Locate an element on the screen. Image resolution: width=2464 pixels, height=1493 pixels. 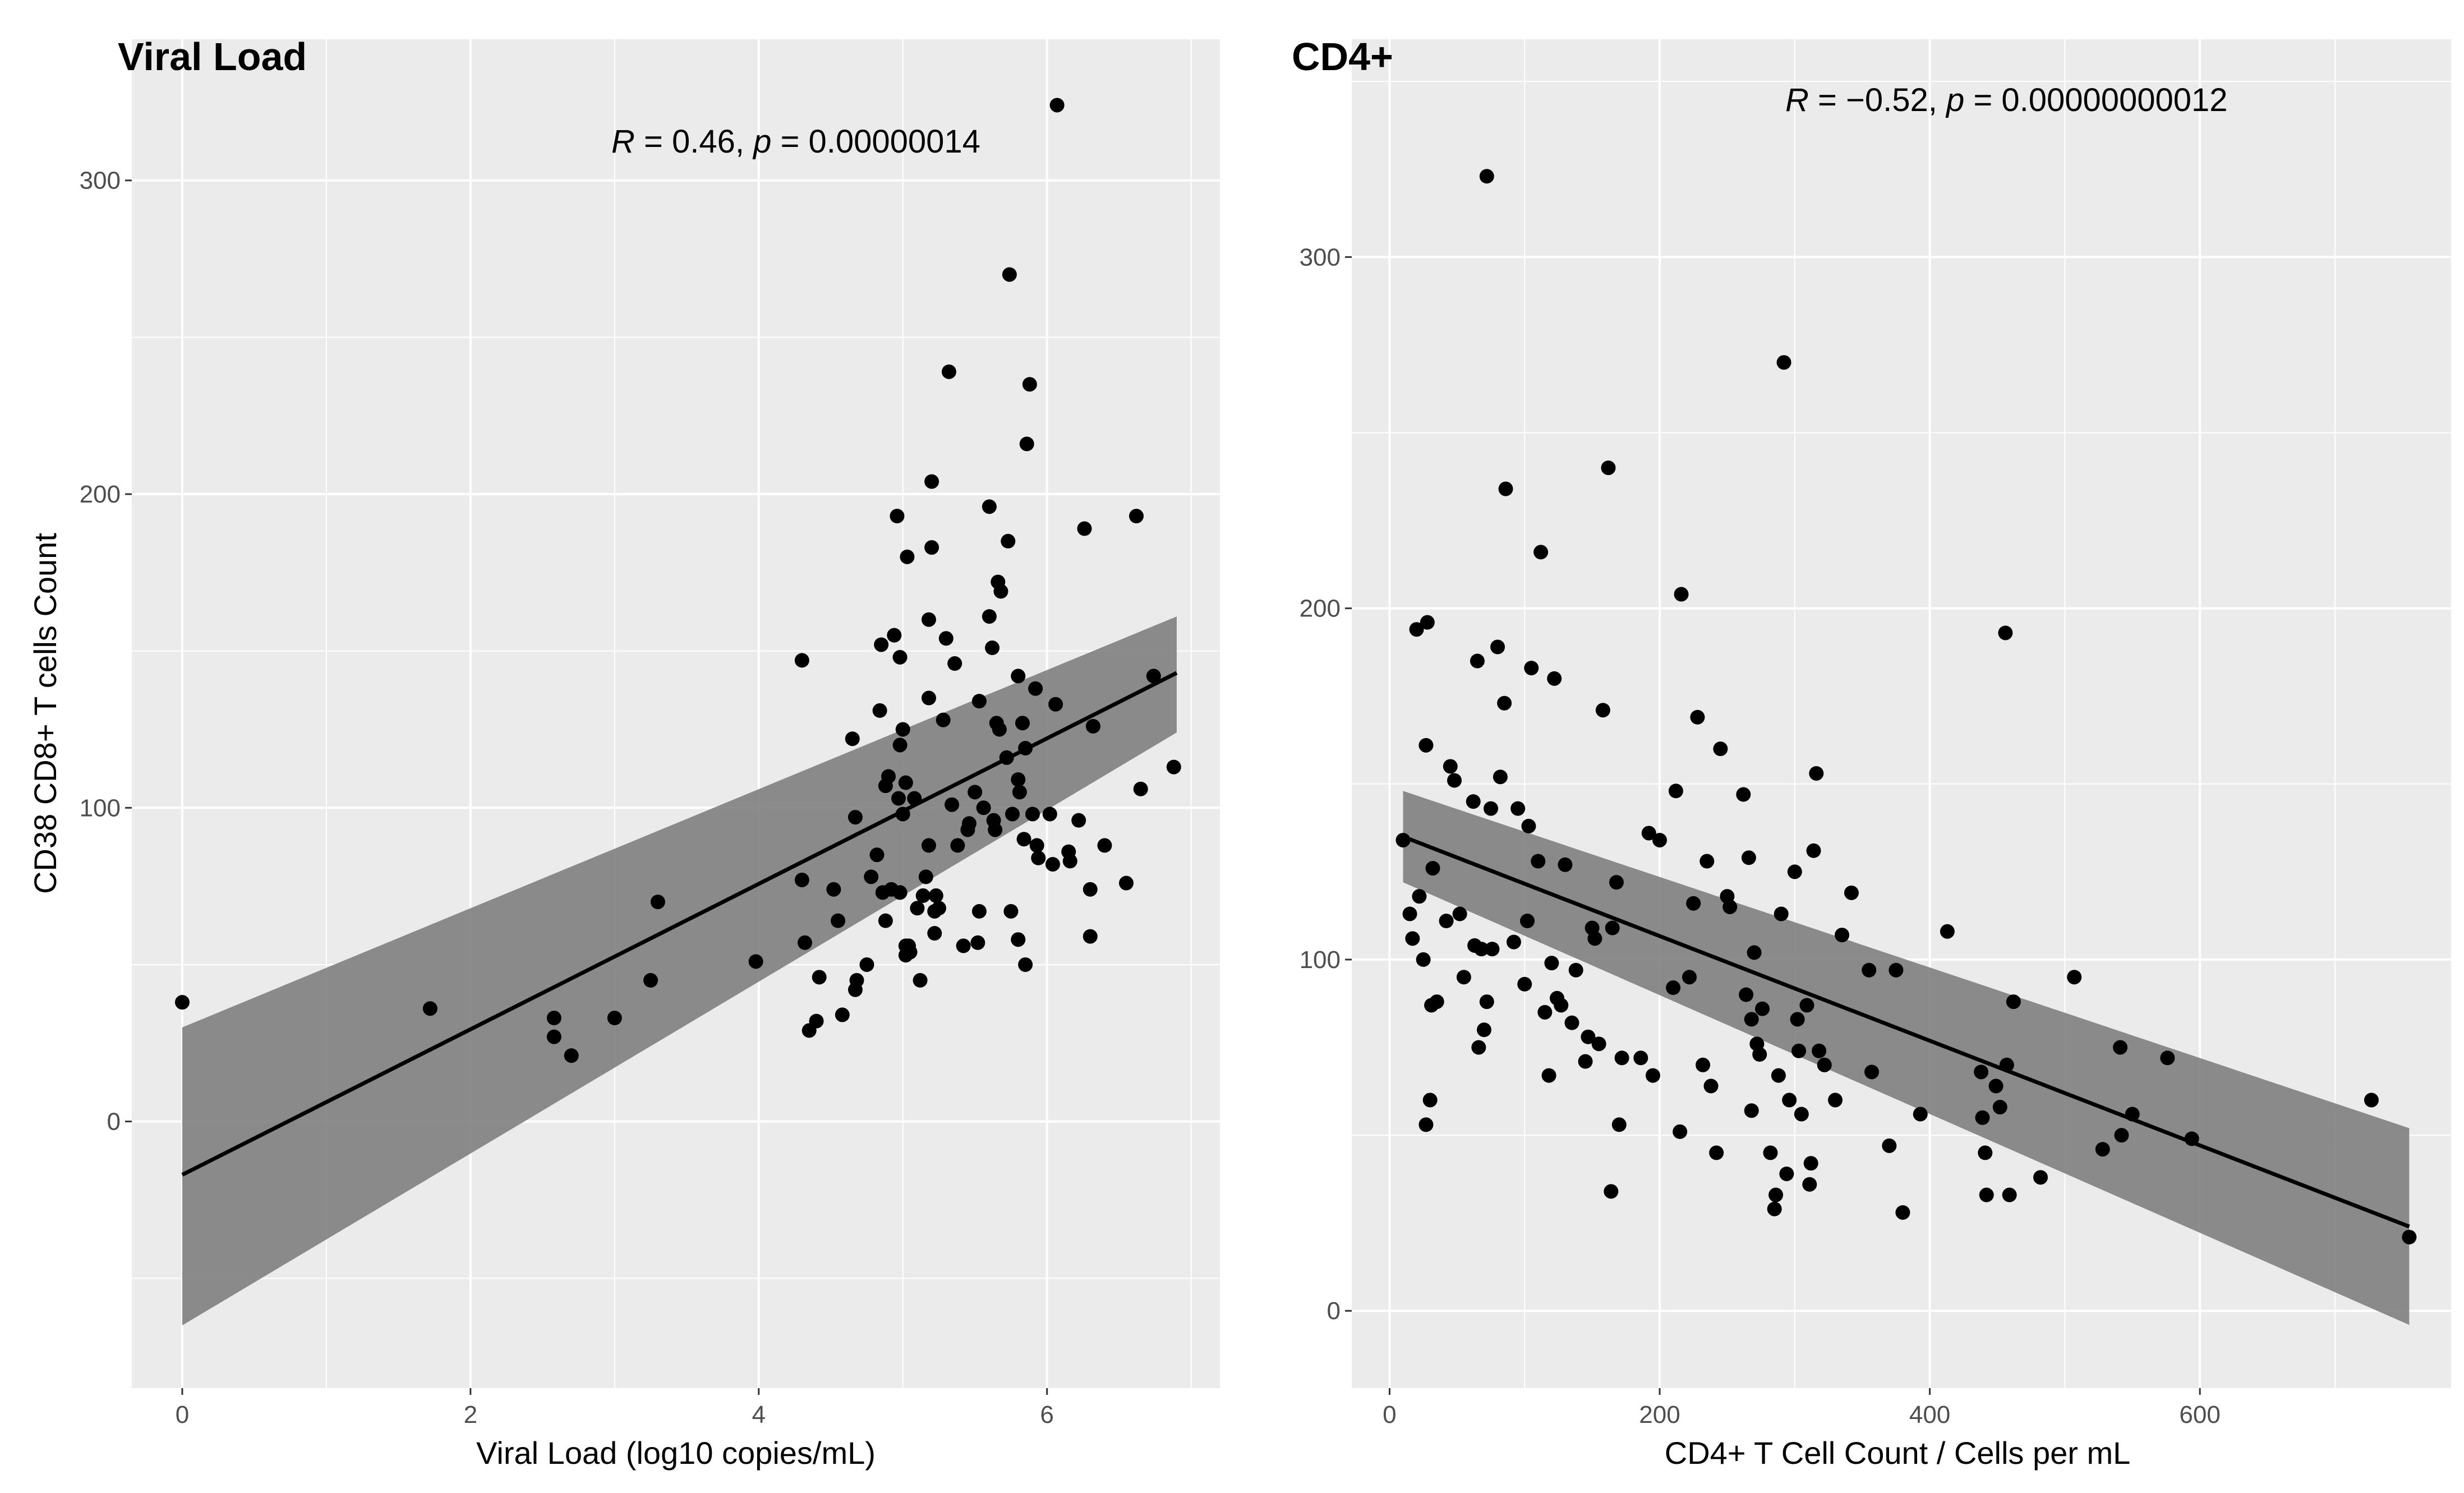
x-axis-ticks: 0 200 400 600 is located at coordinates (1802, 1408).